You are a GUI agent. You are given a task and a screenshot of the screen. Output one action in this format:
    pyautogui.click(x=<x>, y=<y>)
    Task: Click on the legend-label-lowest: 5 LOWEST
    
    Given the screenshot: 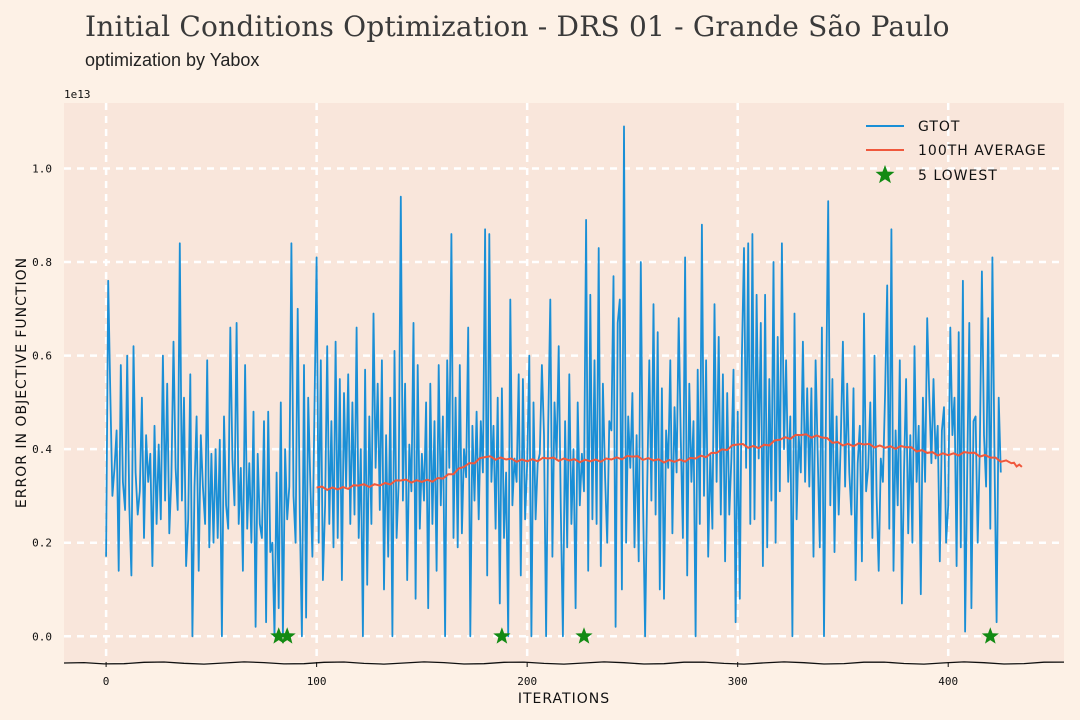 What is the action you would take?
    pyautogui.click(x=958, y=176)
    